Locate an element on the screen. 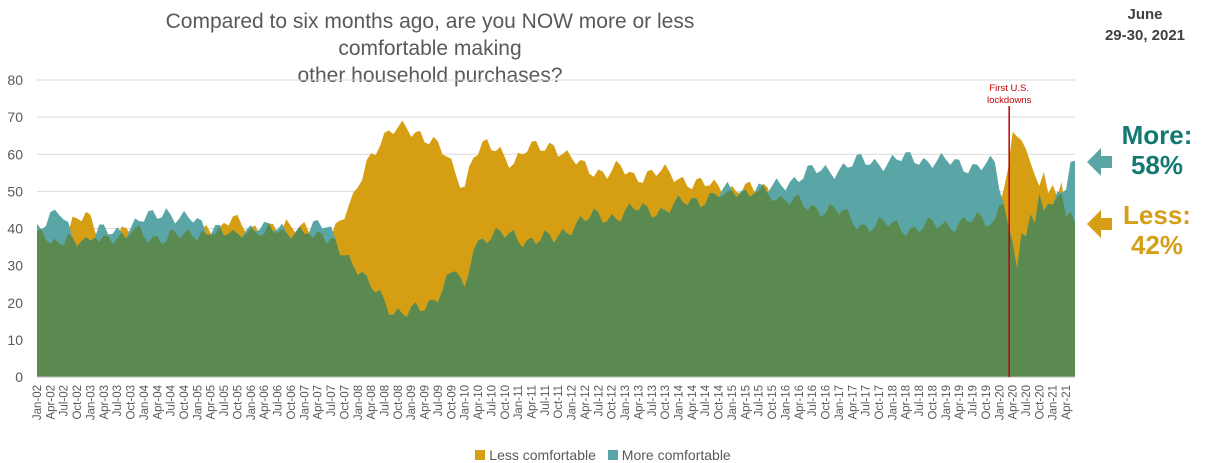 This screenshot has height=463, width=1206. x-tick-label: Jul-18 is located at coordinates (920, 400).